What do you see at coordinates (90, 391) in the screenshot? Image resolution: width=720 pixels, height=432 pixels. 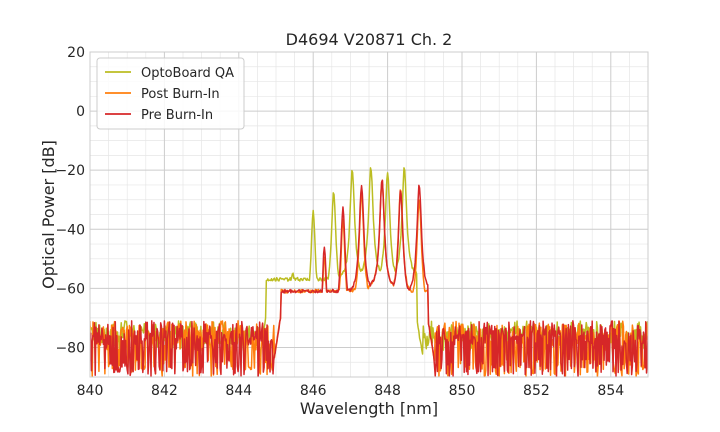 I see `x-tick-label: 840` at bounding box center [90, 391].